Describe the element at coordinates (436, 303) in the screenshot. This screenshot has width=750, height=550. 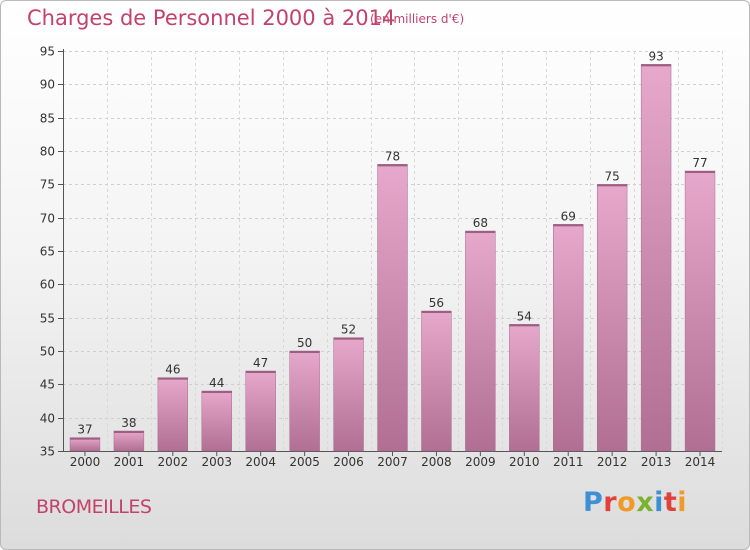
I see `value-label-2008: 56` at that location.